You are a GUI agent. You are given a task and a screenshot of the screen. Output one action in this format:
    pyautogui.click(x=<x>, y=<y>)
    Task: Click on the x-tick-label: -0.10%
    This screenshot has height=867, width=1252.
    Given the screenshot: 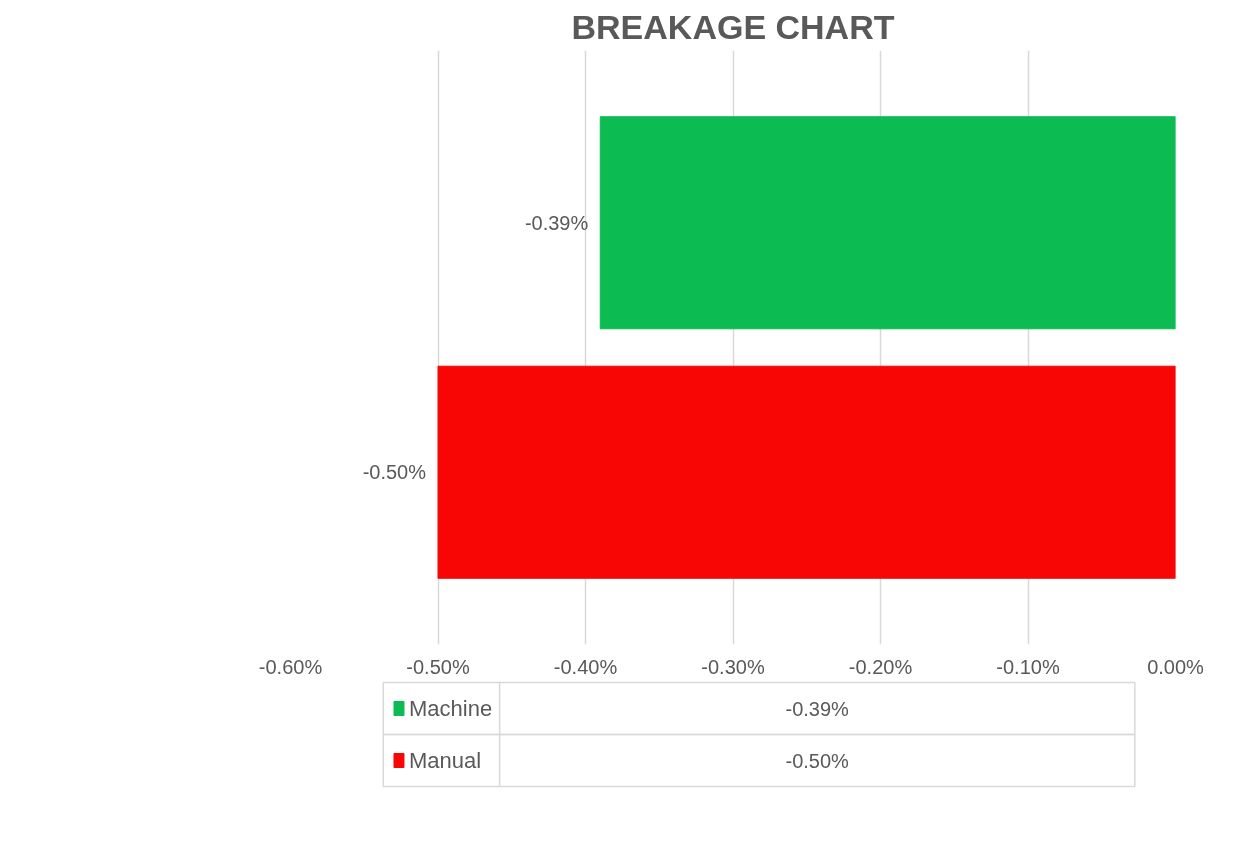 What is the action you would take?
    pyautogui.click(x=1028, y=666)
    